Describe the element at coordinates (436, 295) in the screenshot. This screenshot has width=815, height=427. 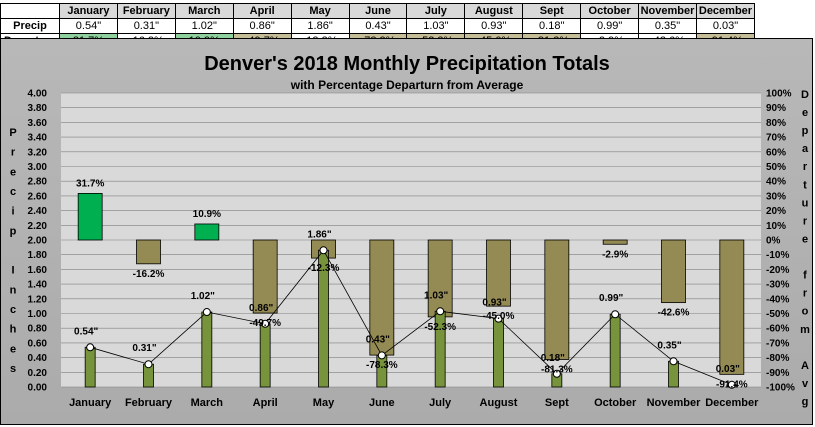
I see `precip-data-label: 1.03"` at that location.